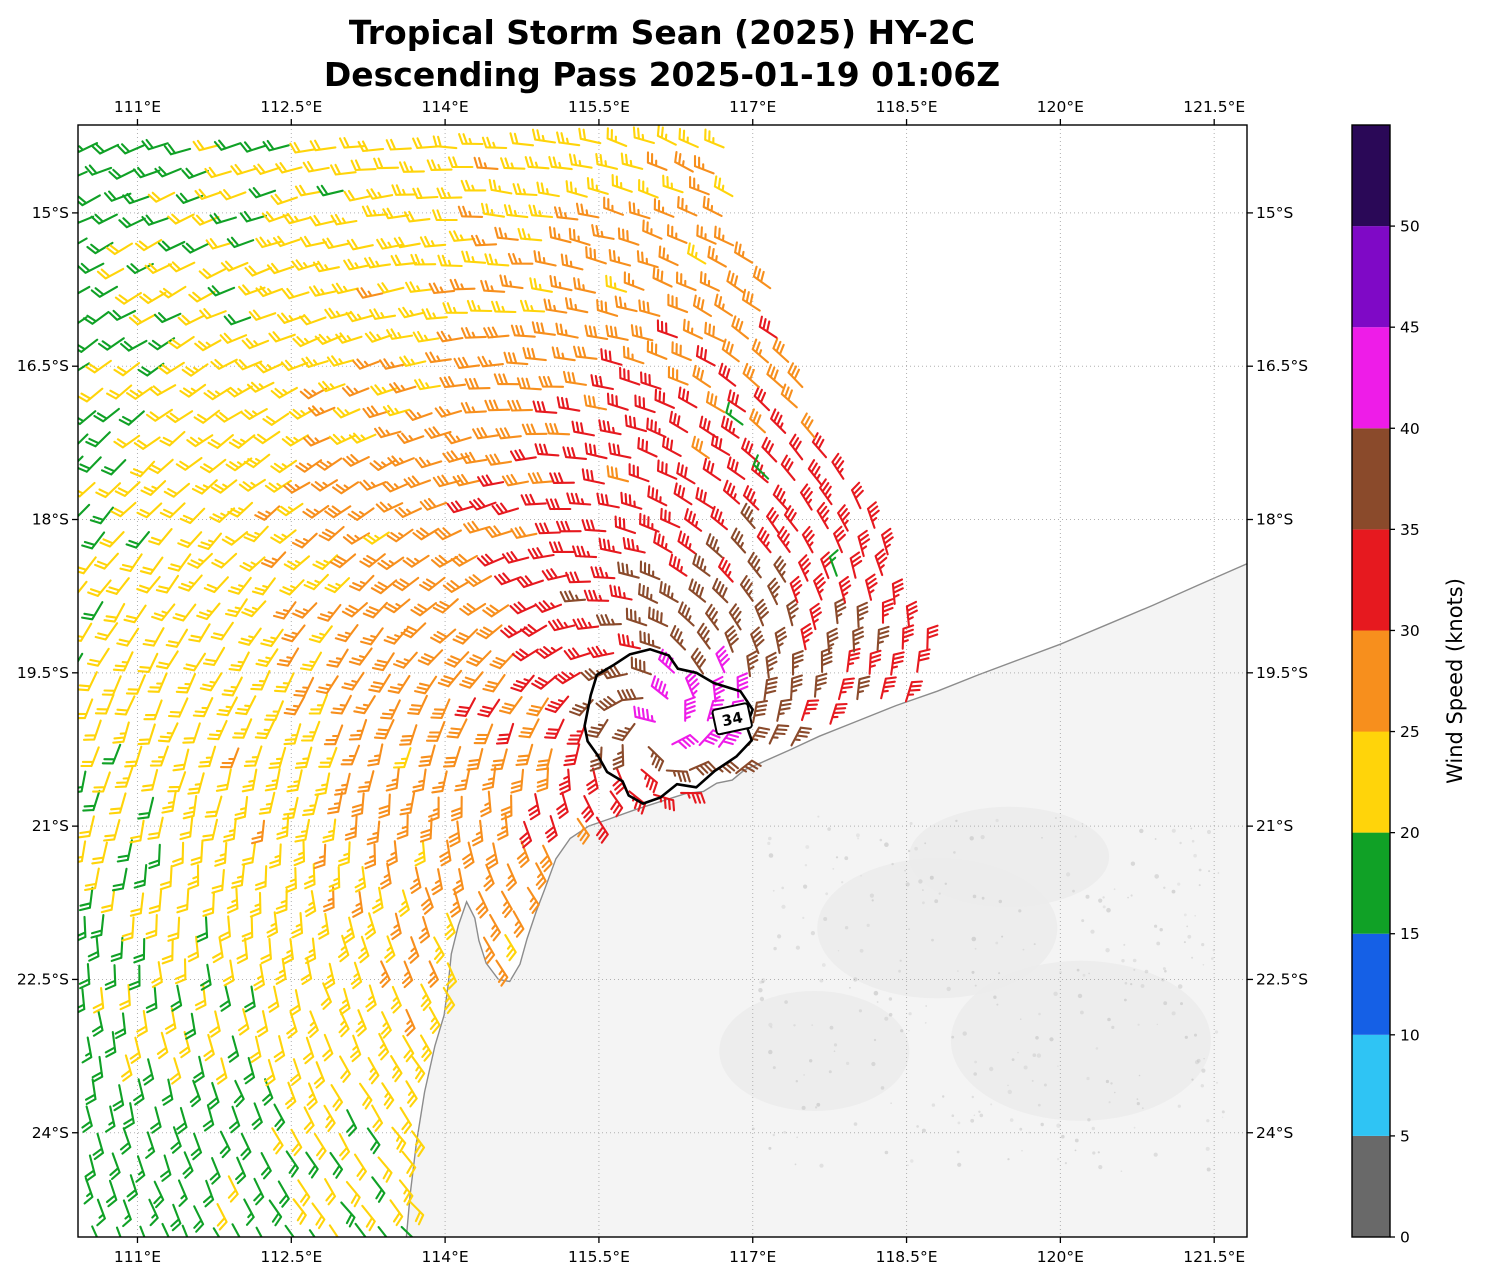 This screenshot has height=1264, width=1487. Describe the element at coordinates (1274, 213) in the screenshot. I see `y-tick-label-right: 15°S` at that location.